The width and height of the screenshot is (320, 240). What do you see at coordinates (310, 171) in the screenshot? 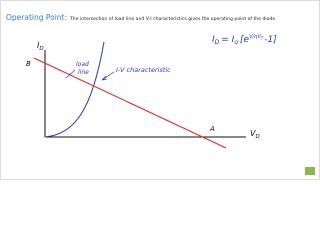
I see `logo-icon` at bounding box center [310, 171].